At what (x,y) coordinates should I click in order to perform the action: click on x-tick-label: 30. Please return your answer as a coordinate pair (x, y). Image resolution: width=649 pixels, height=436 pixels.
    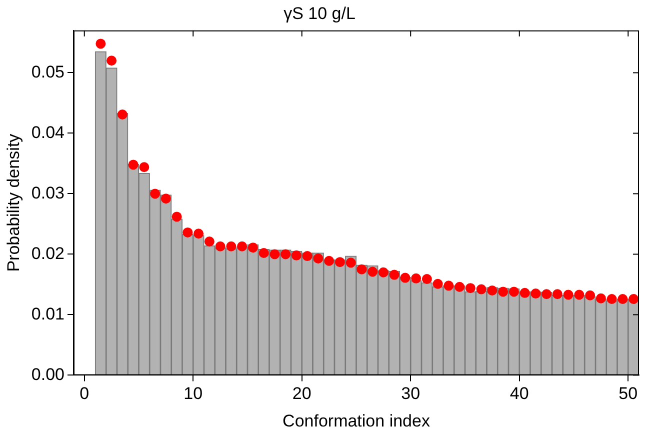
    Looking at the image, I should click on (410, 394).